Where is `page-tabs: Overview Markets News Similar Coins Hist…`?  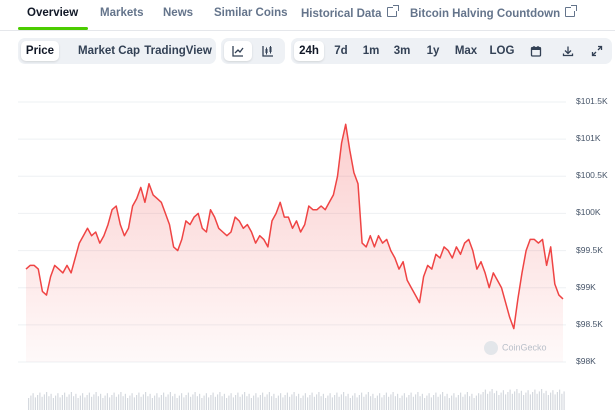
page-tabs: Overview Markets News Similar Coins Hist… is located at coordinates (307, 15).